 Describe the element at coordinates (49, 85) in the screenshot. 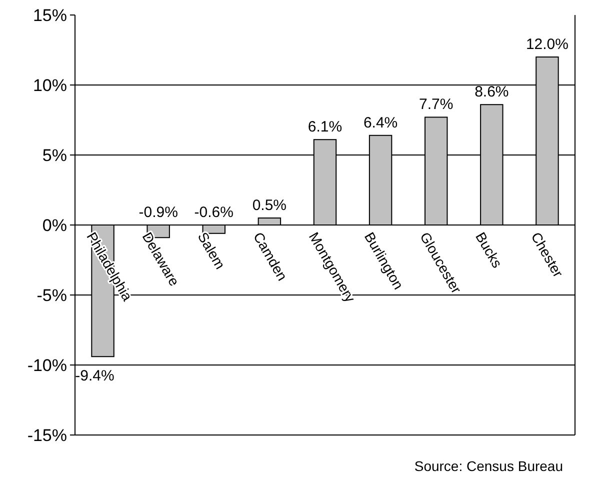

I see `y-tick-label: 10%` at that location.